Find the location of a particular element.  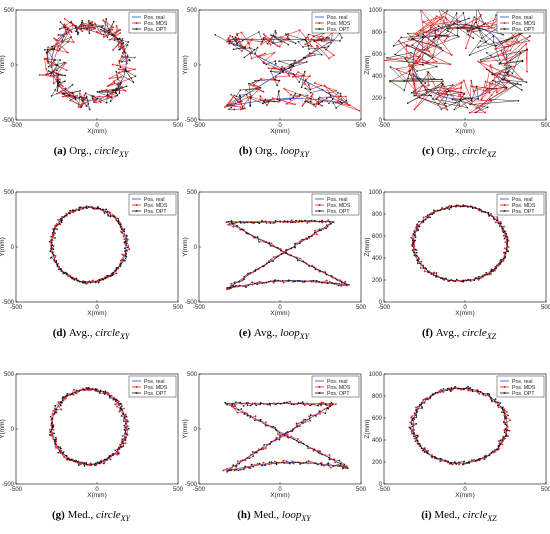

y-tick-label: 200 is located at coordinates (377, 463).